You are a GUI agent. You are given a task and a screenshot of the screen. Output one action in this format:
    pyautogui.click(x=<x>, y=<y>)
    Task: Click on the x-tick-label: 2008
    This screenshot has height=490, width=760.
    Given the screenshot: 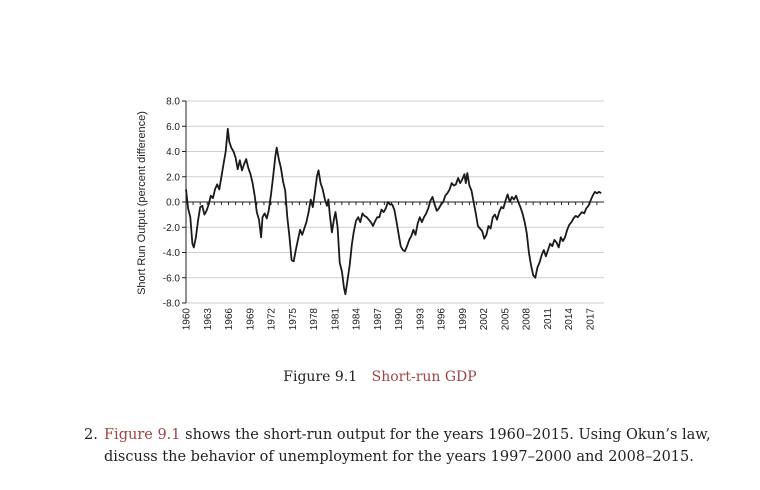 What is the action you would take?
    pyautogui.click(x=527, y=319)
    